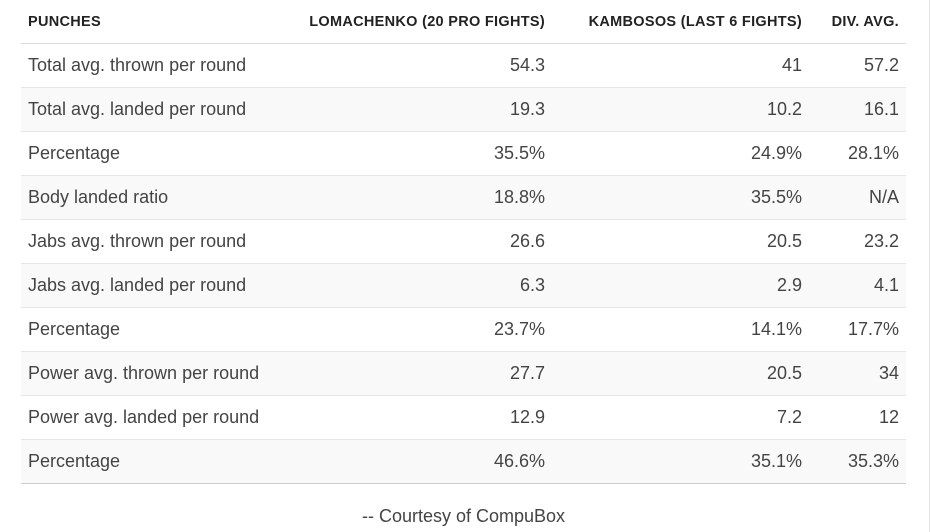 This screenshot has height=532, width=931. I want to click on credit-line: -- Courtesy of CompuBox, so click(463, 516).